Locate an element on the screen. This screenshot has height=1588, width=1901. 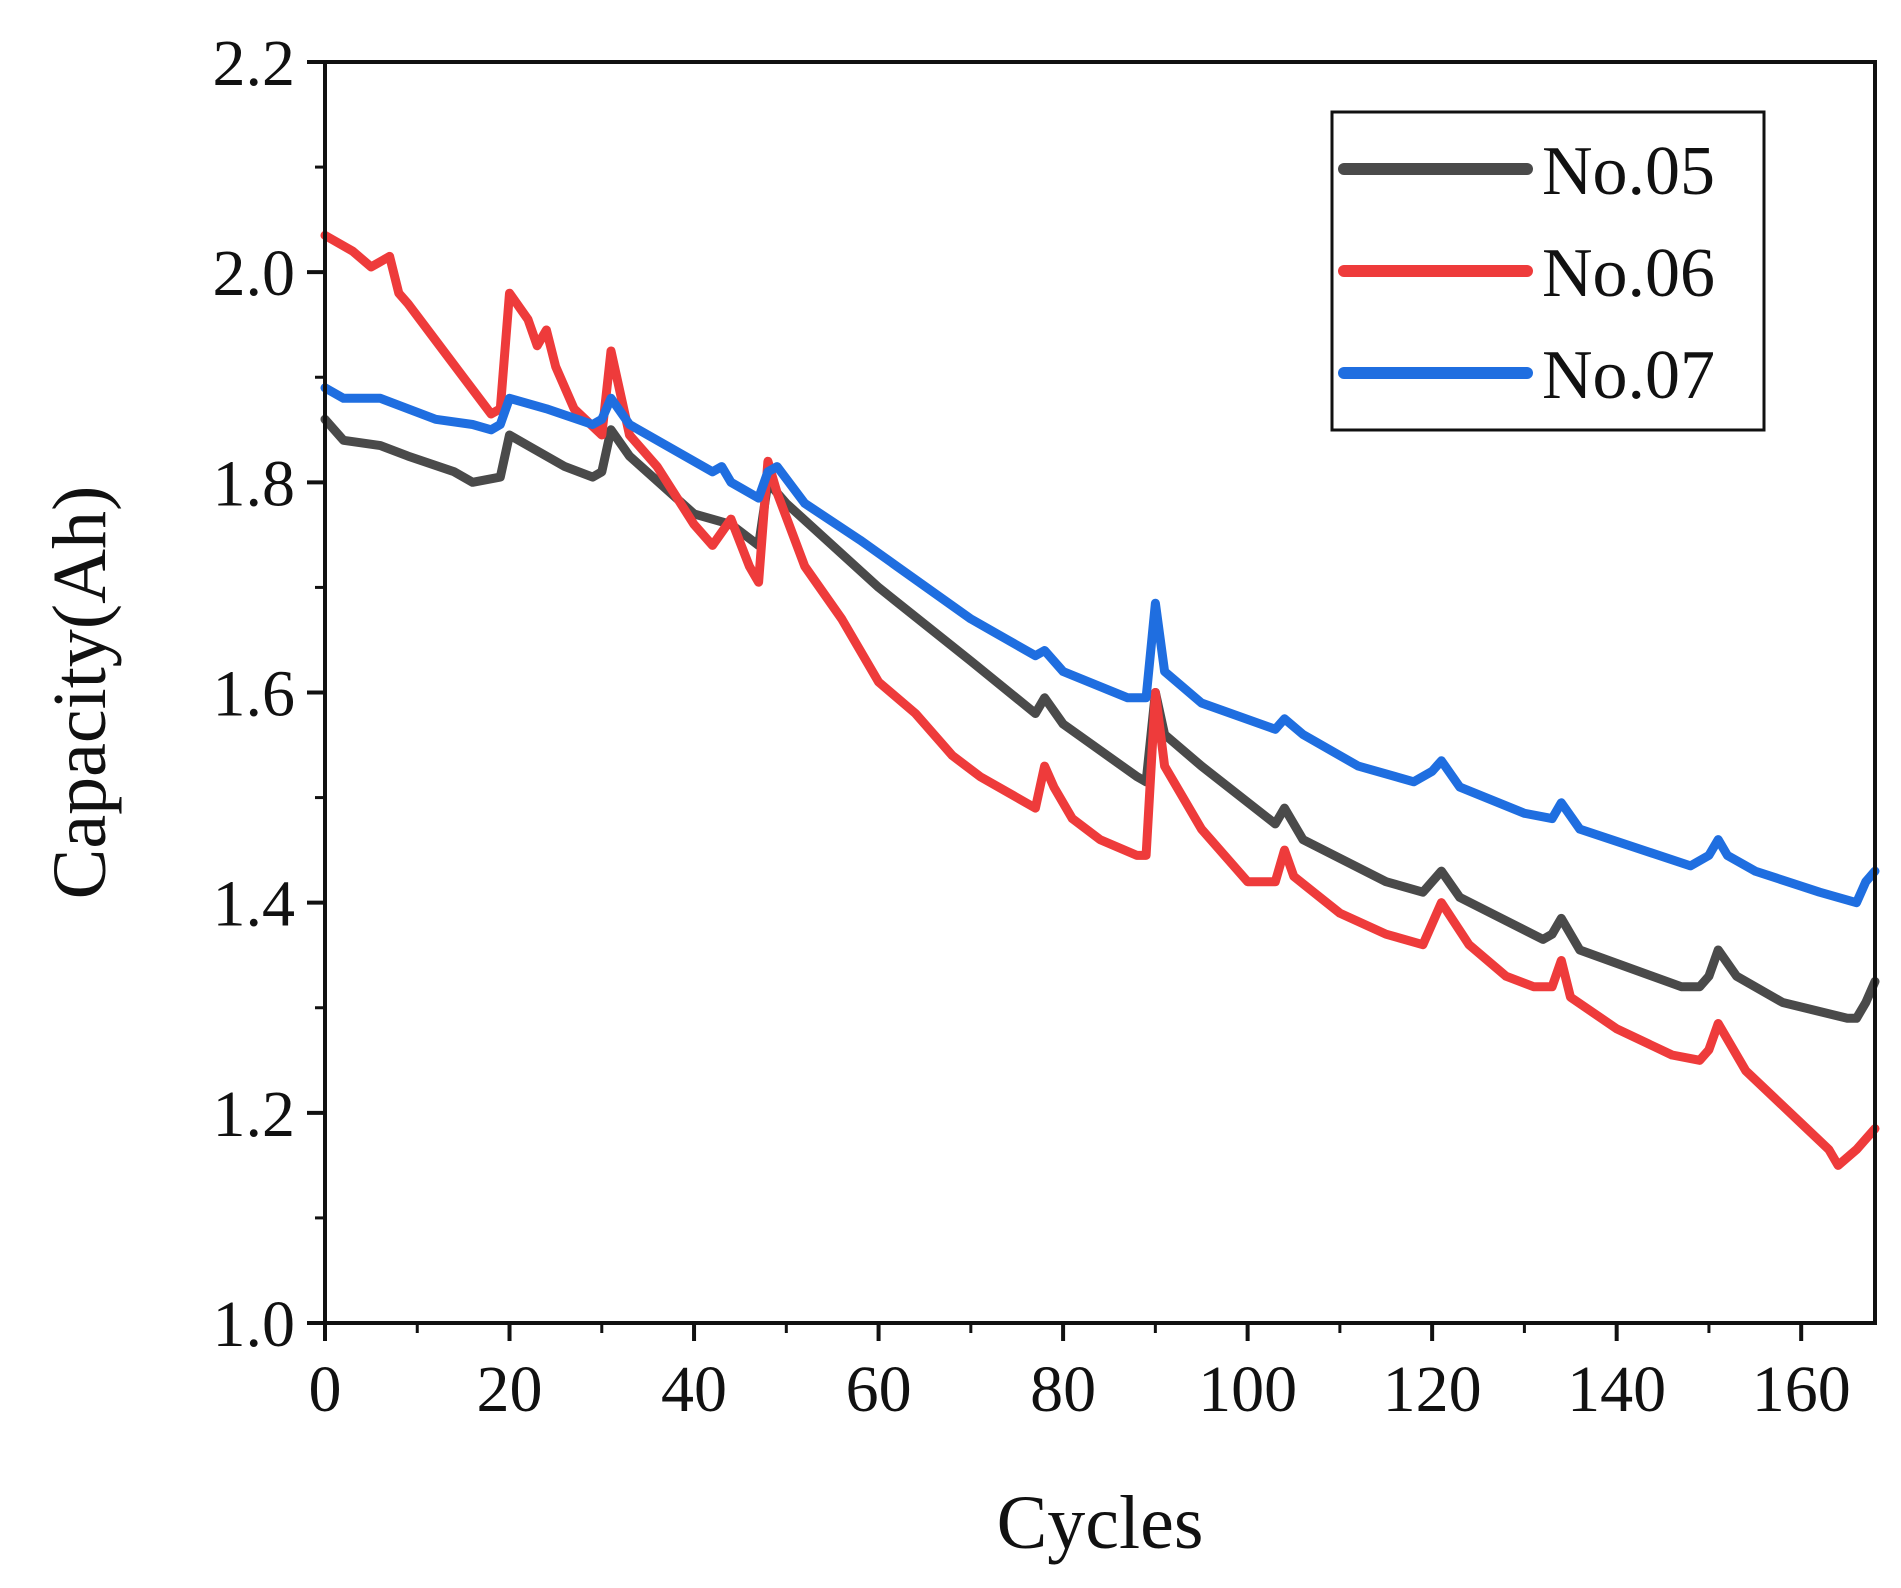
y-tick-label: 1.4 is located at coordinates (254, 904).